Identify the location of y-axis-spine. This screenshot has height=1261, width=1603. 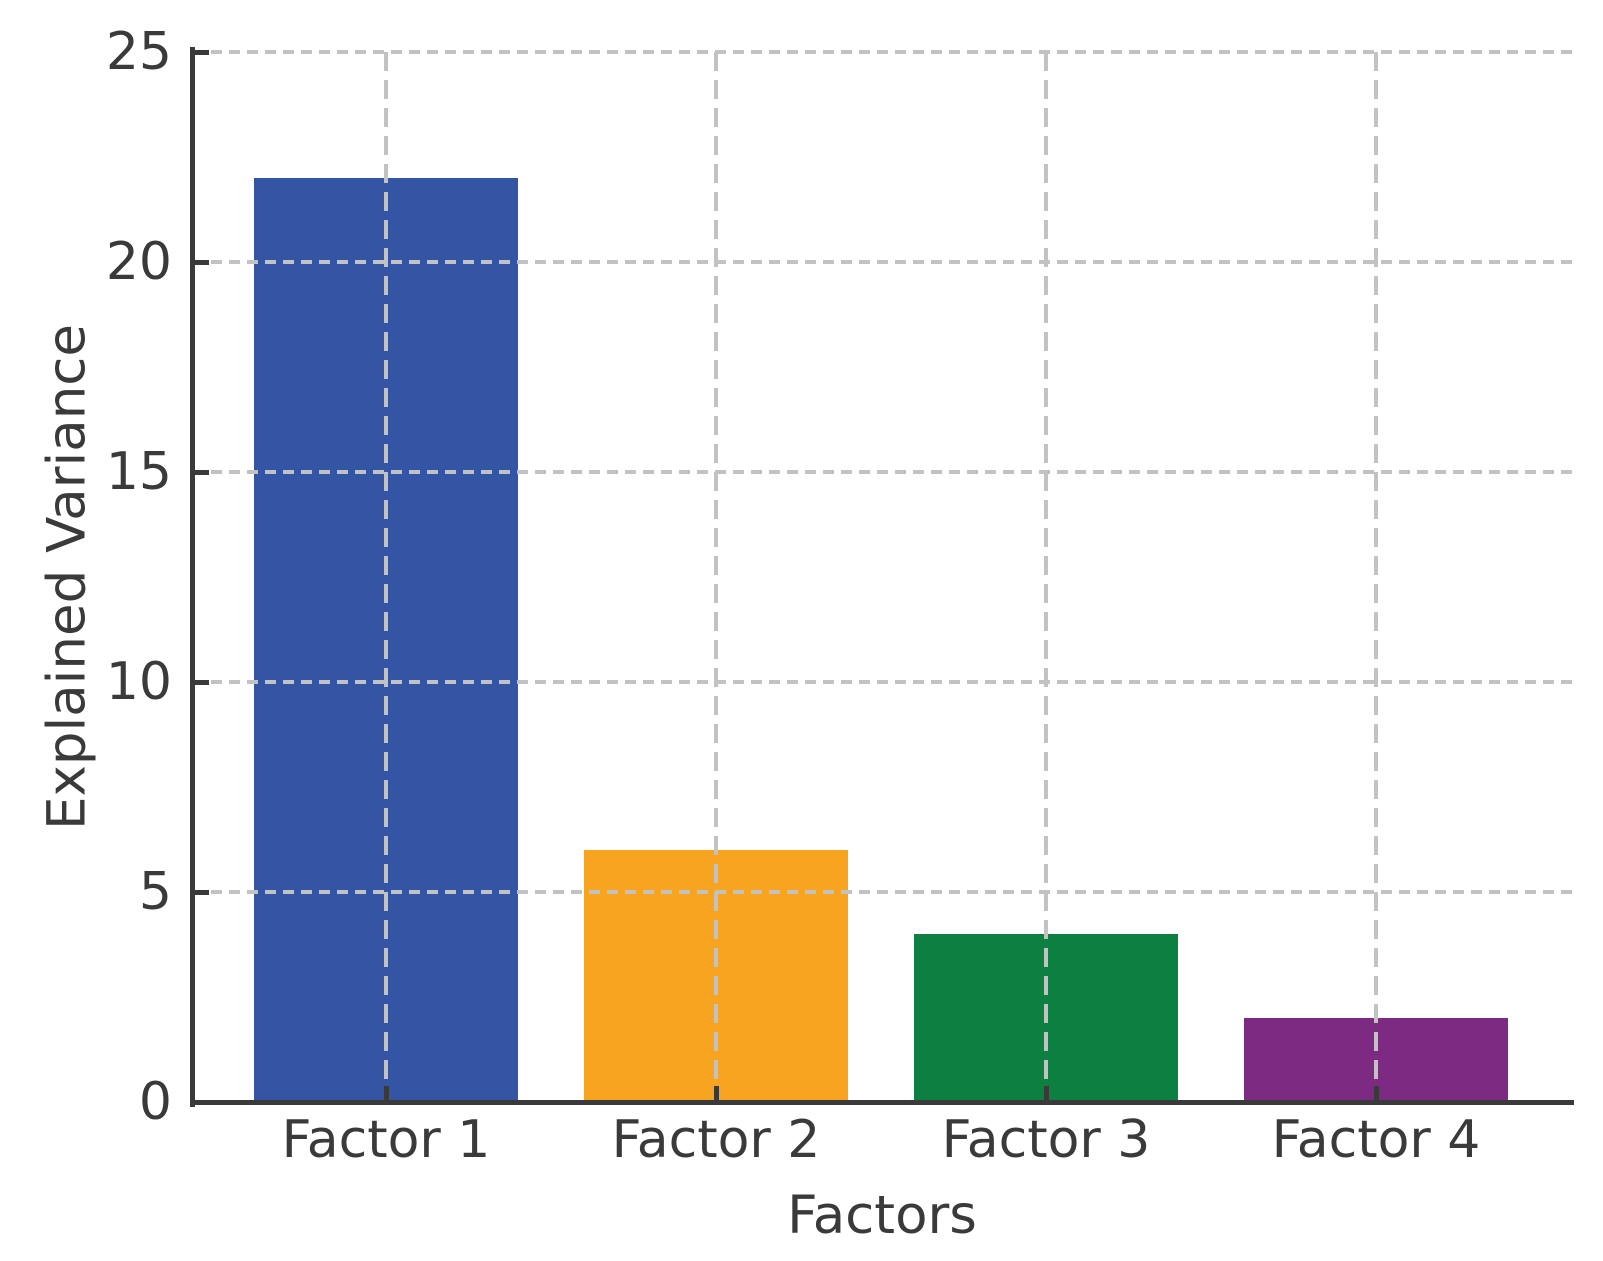
(192, 577).